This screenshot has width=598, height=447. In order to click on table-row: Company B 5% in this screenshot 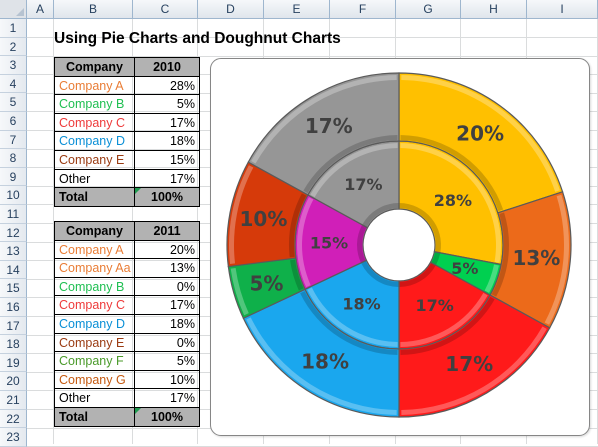, I will do `click(127, 104)`.